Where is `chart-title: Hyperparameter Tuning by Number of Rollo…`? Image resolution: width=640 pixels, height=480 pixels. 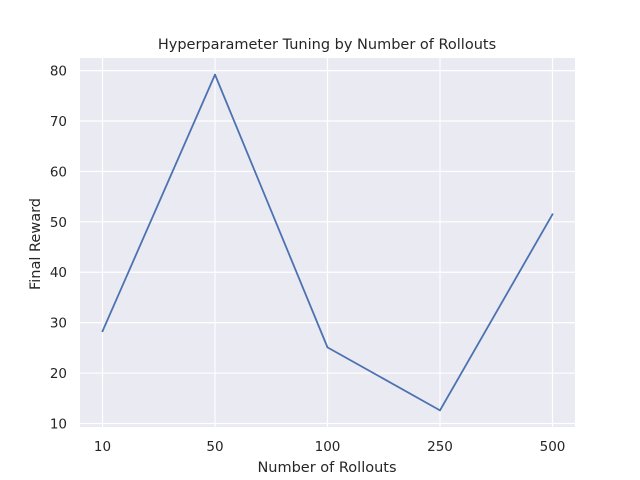
chart-title: Hyperparameter Tuning by Number of Rollo… is located at coordinates (327, 45).